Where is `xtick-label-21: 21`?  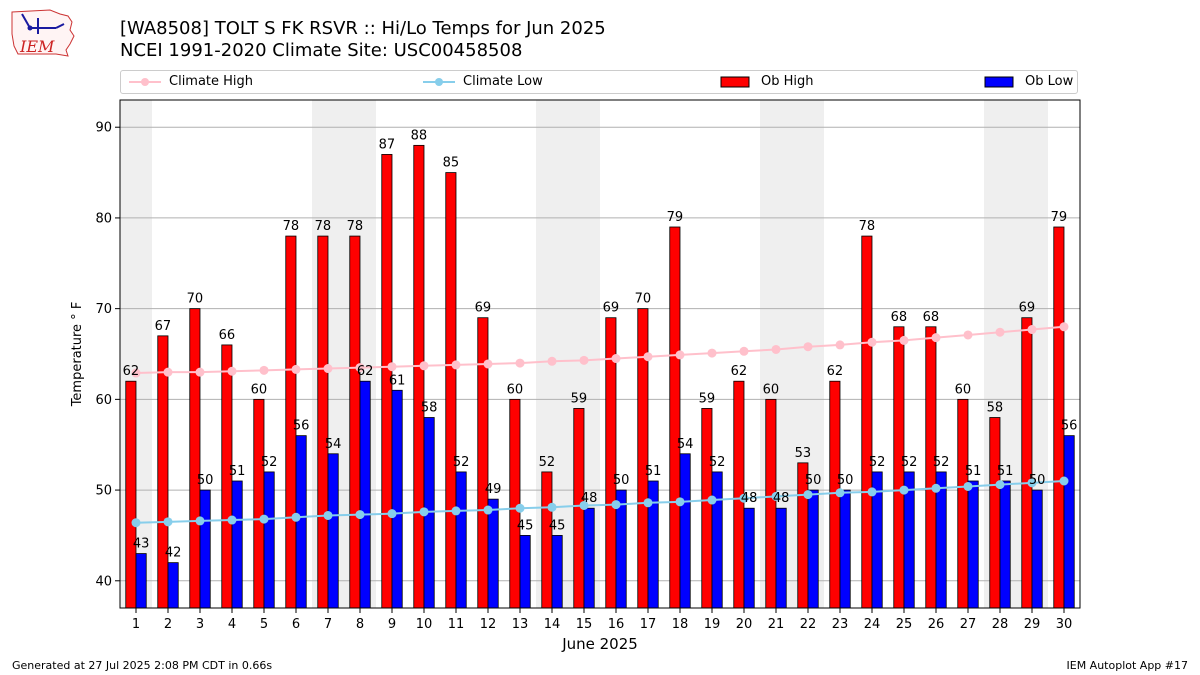
xtick-label-21: 21 is located at coordinates (776, 624).